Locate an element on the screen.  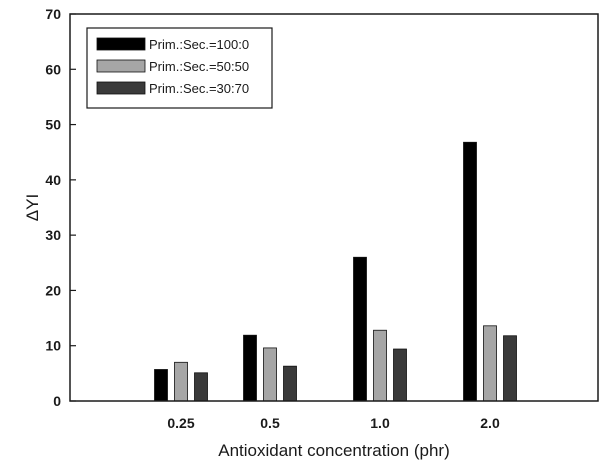
y-tick-label: 10 is located at coordinates (53, 346).